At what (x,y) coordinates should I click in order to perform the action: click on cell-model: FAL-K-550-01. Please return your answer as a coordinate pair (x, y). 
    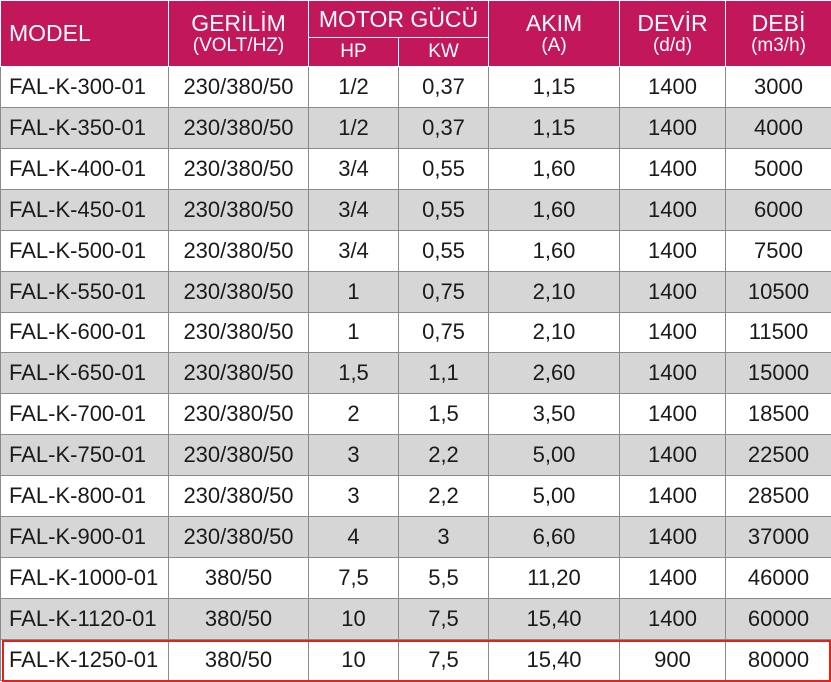
    Looking at the image, I should click on (85, 291).